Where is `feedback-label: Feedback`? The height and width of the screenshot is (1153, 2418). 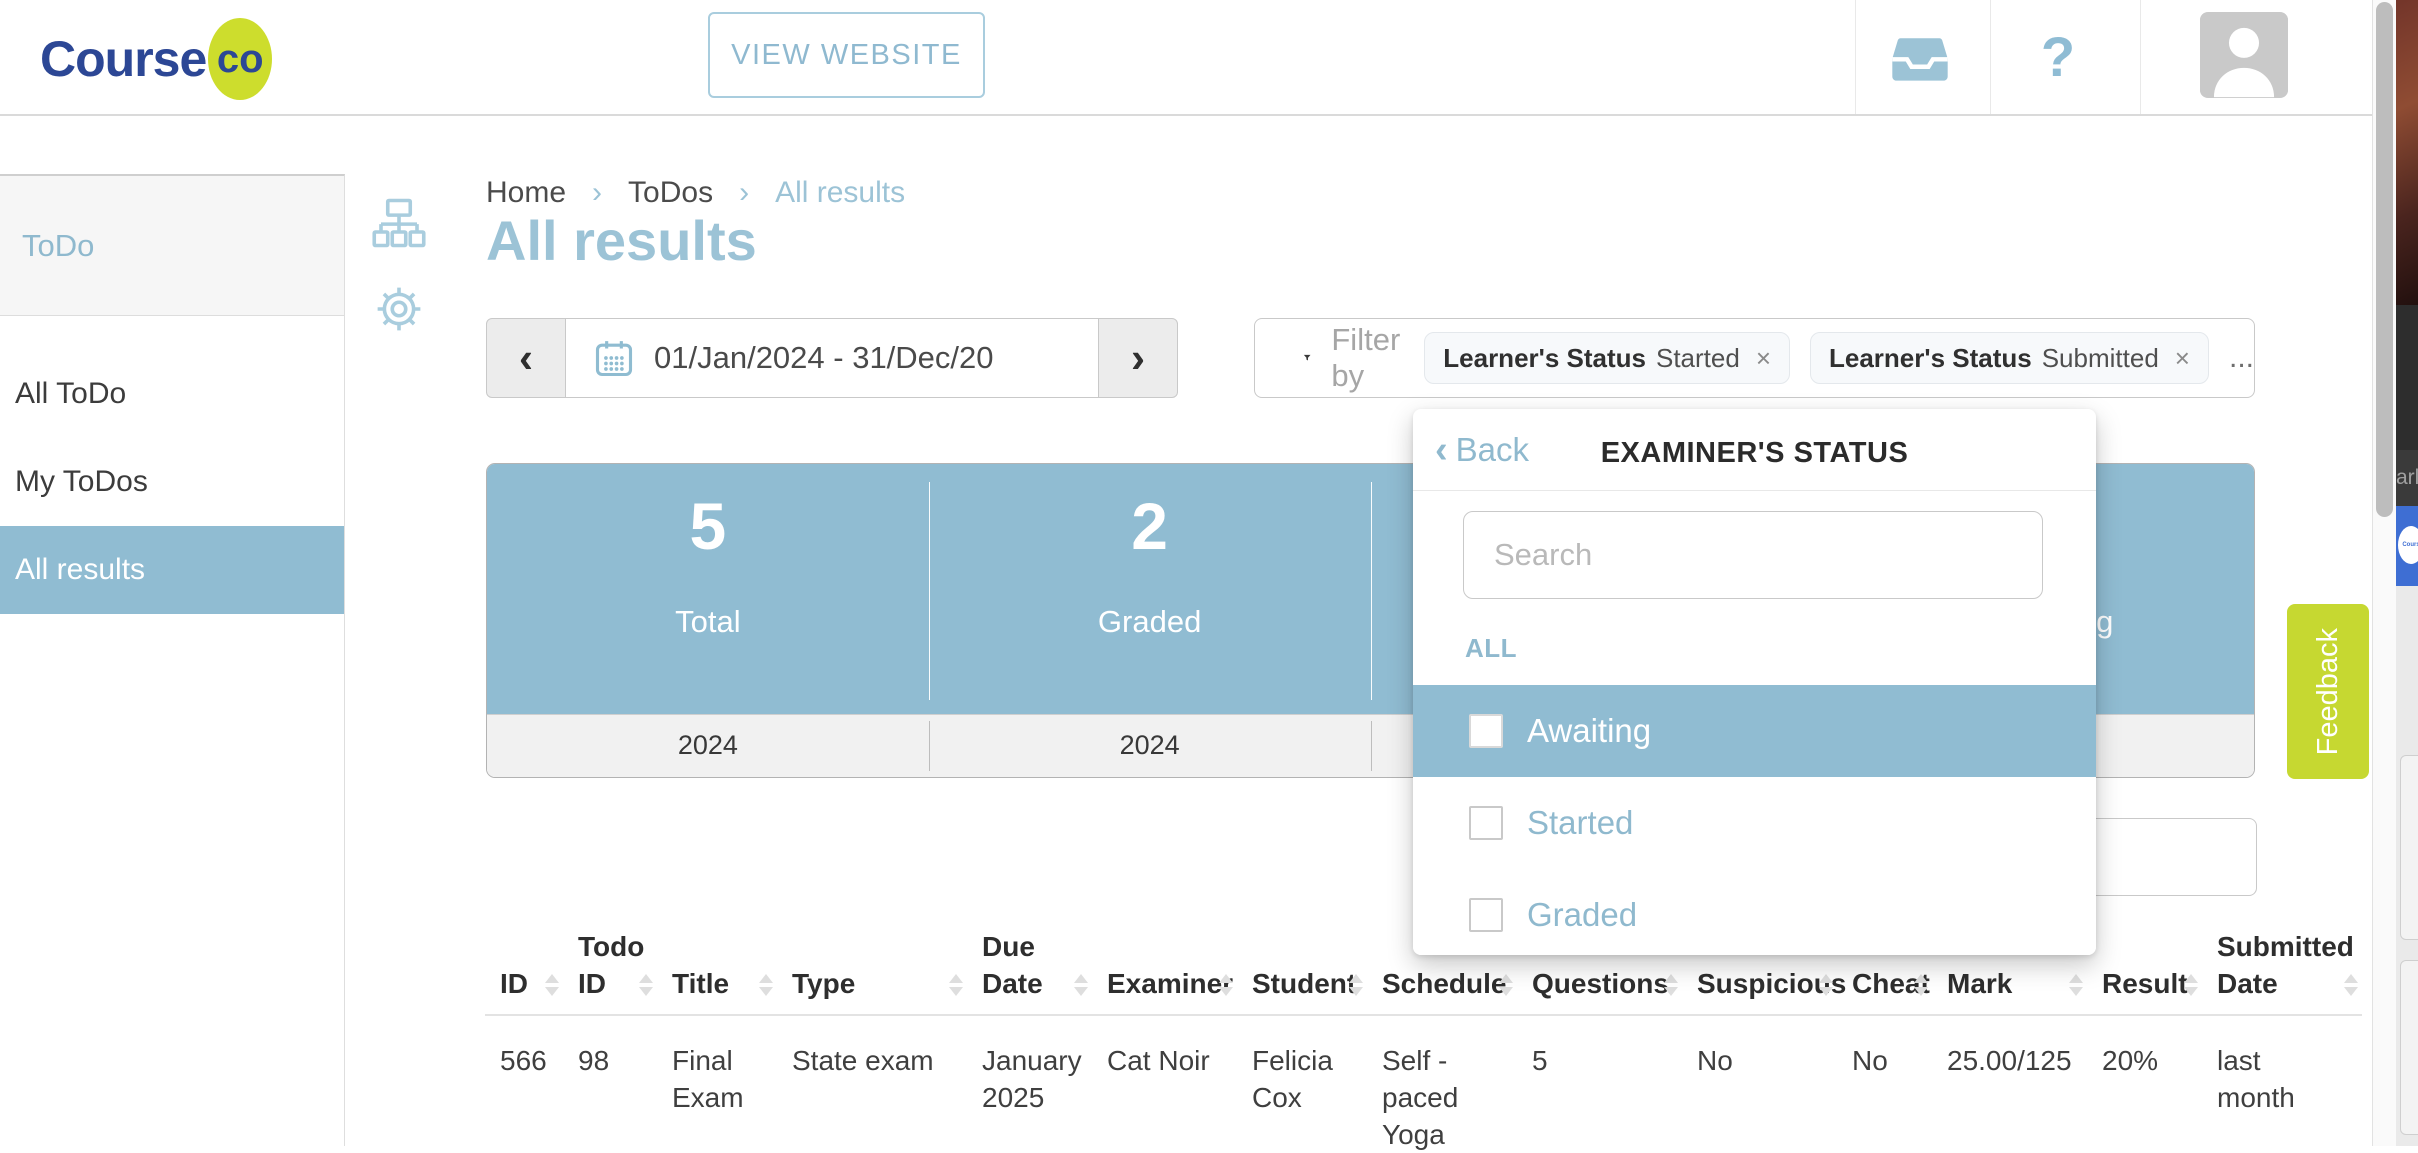
feedback-label: Feedback is located at coordinates (2327, 691).